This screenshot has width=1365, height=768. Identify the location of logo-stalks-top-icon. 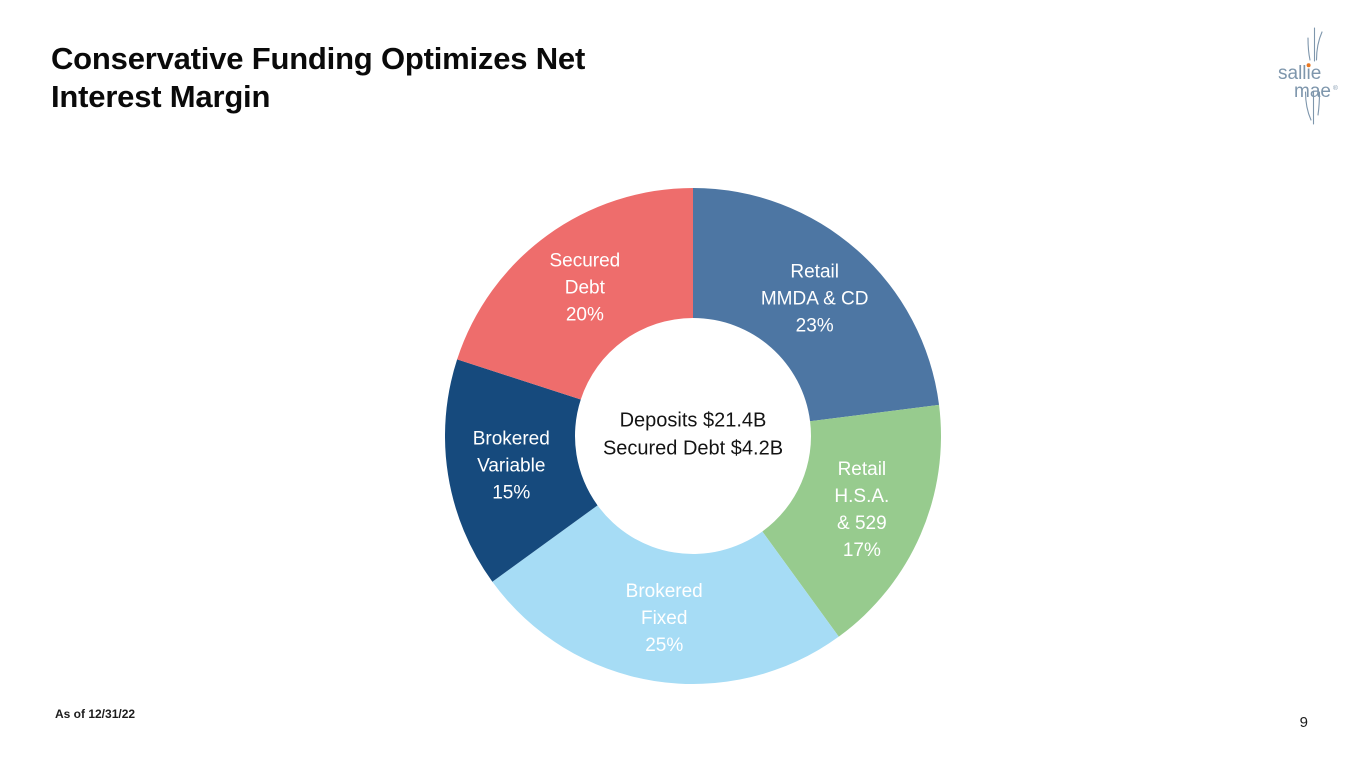
(1315, 44).